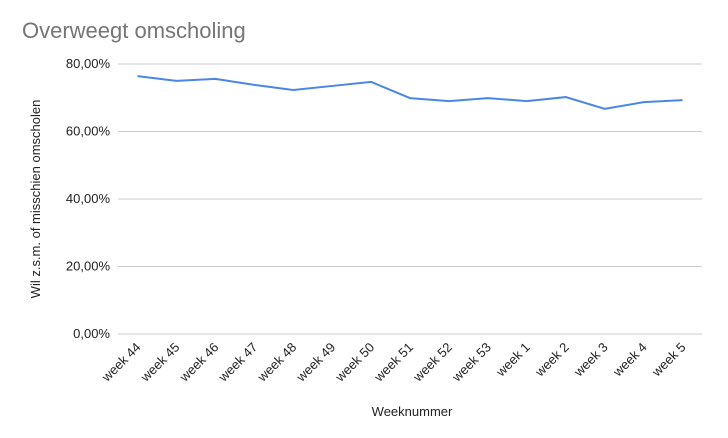  Describe the element at coordinates (88, 63) in the screenshot. I see `y-tick-label: 80,00%` at that location.